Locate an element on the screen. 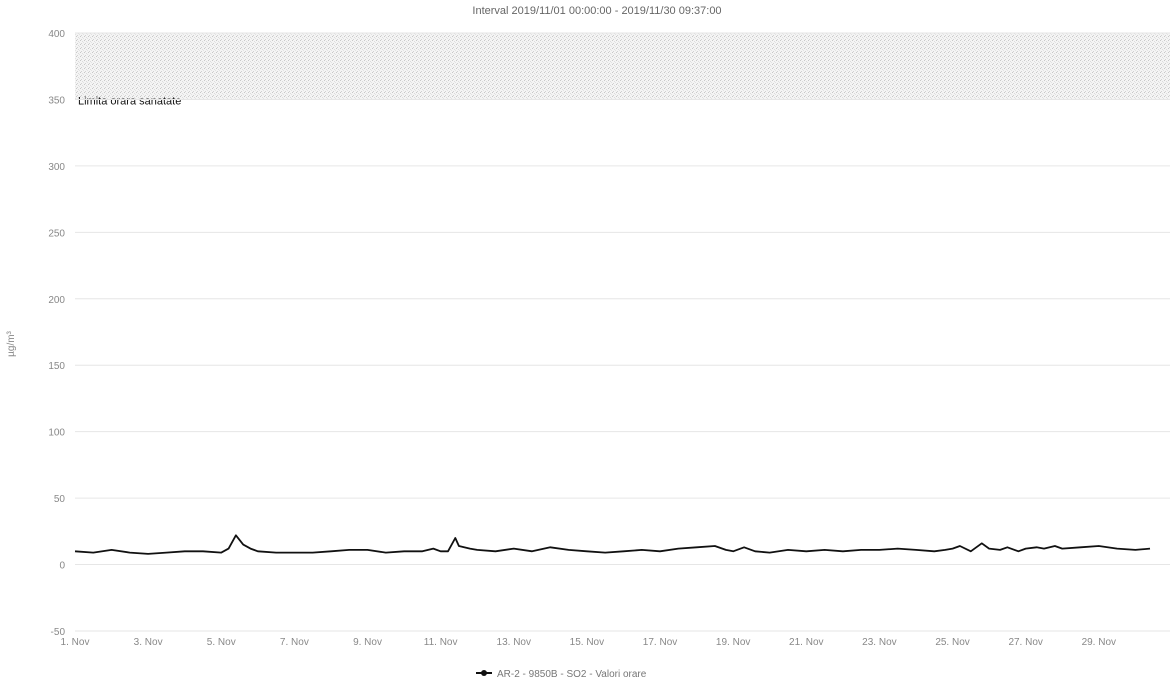 Image resolution: width=1174 pixels, height=683 pixels. series-line is located at coordinates (612, 544).